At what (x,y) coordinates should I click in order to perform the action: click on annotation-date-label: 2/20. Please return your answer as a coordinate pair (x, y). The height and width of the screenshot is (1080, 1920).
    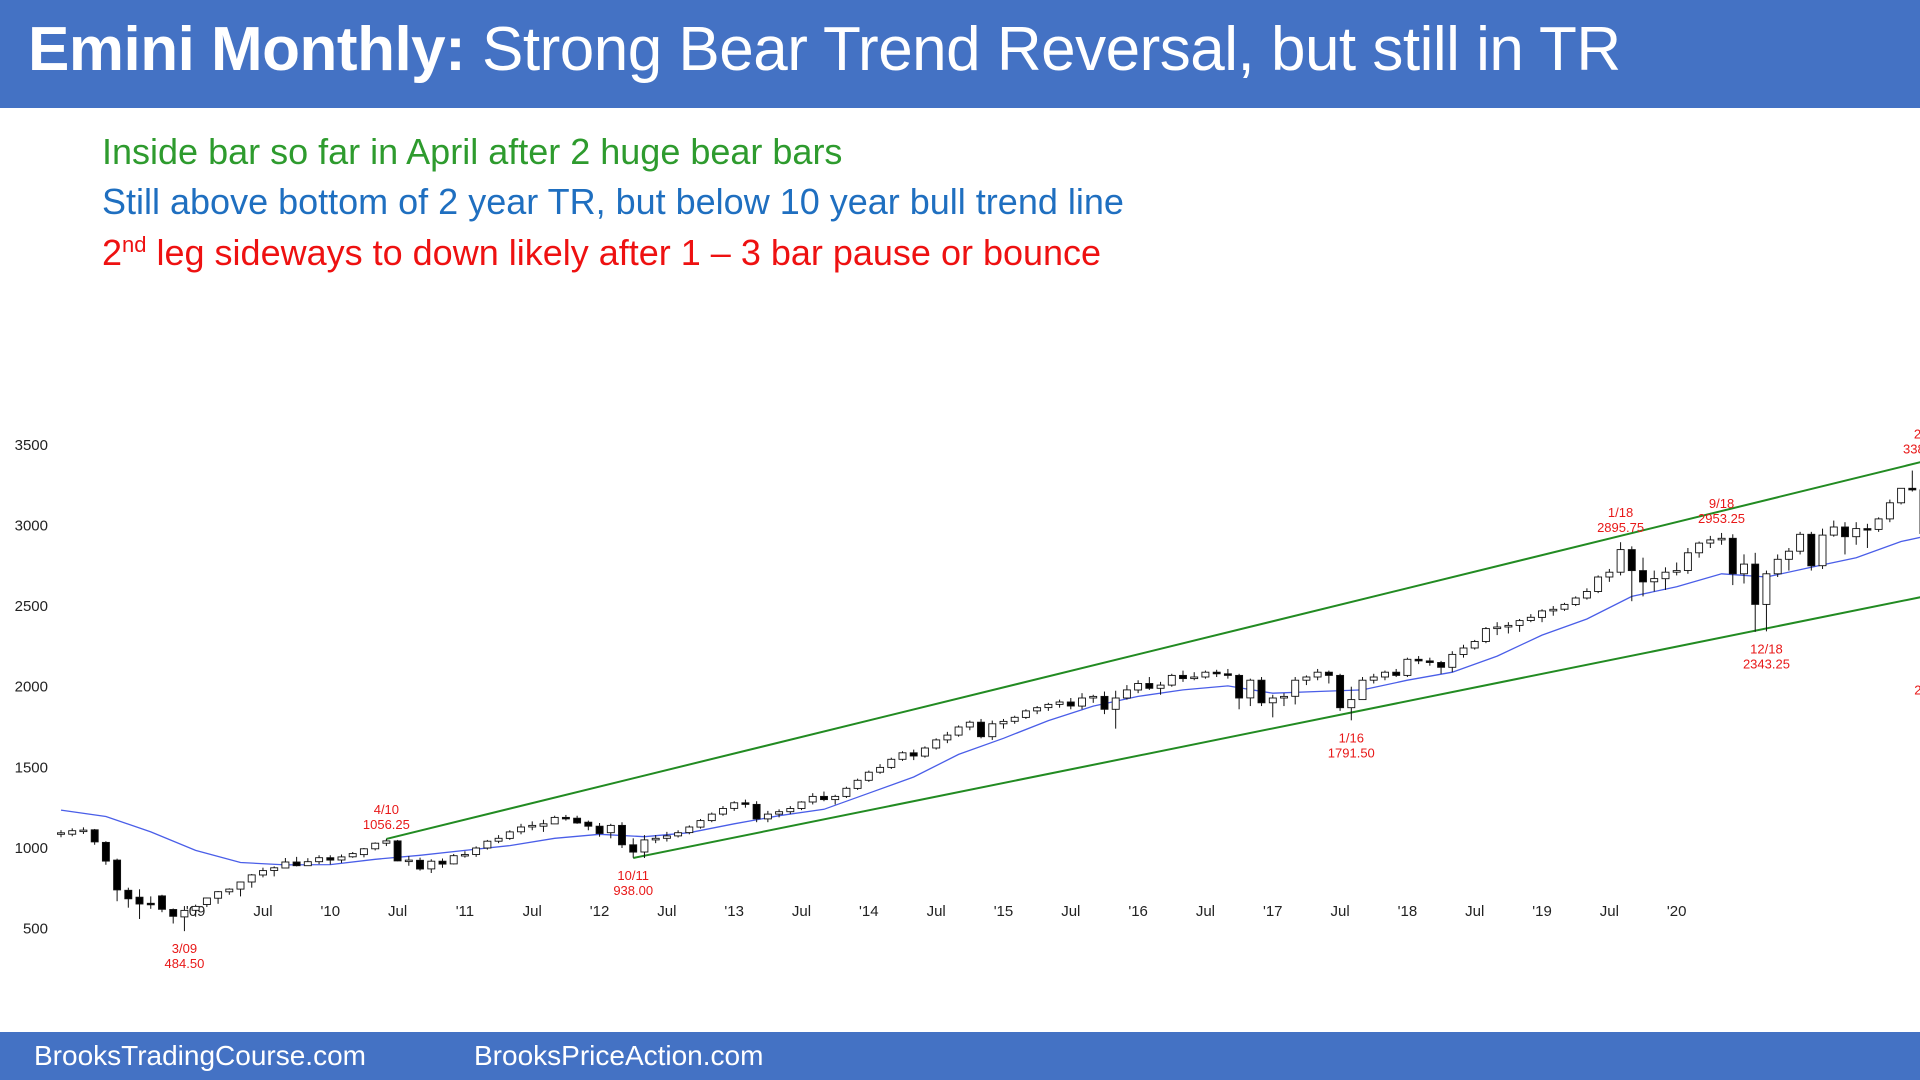
    Looking at the image, I should click on (1917, 434).